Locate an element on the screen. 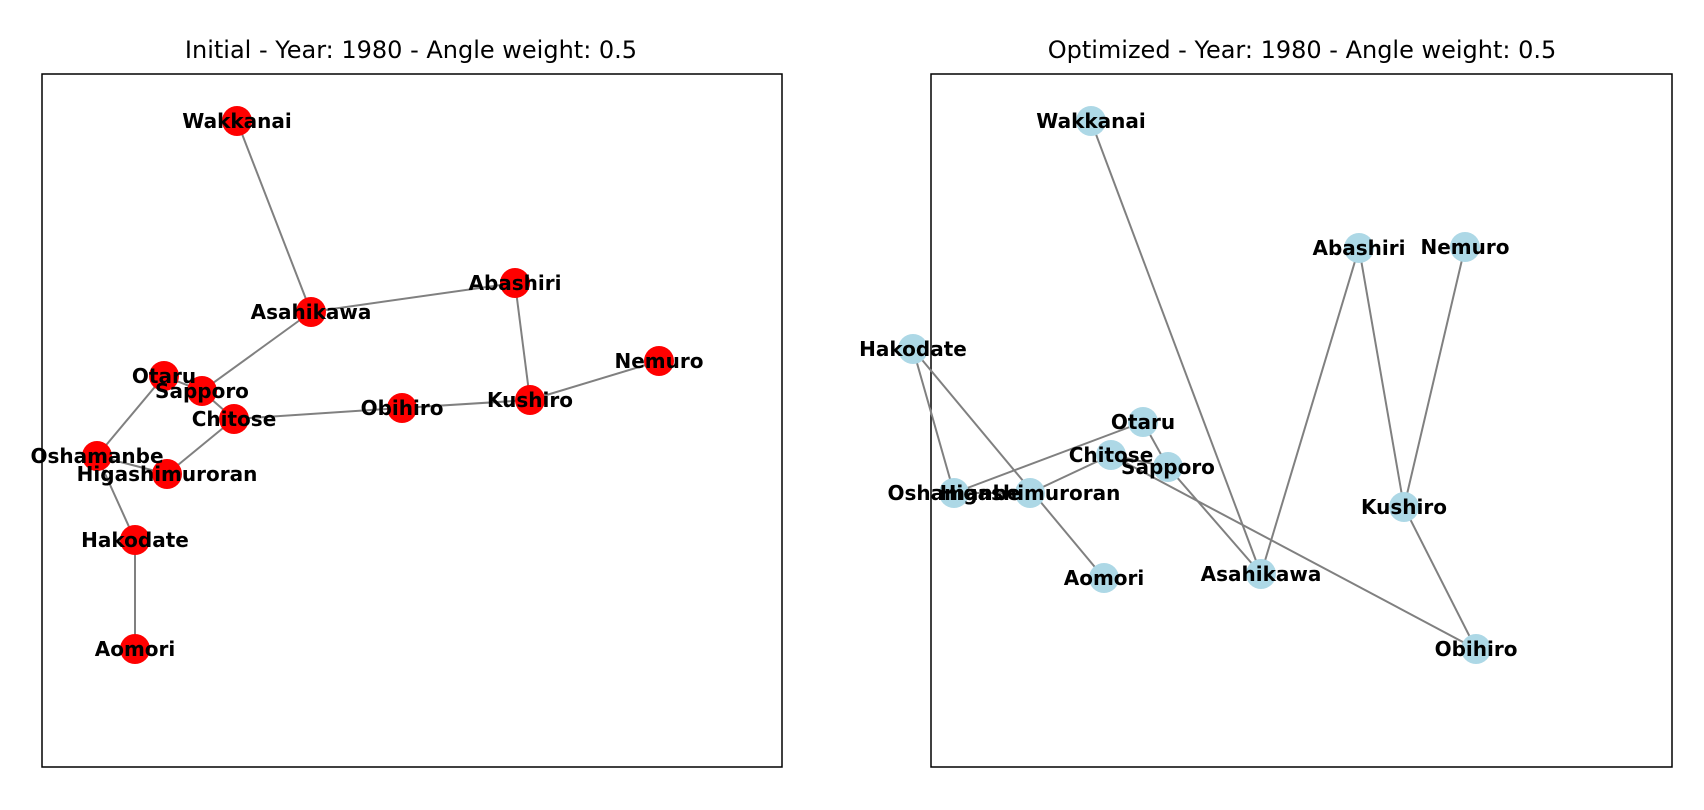 This screenshot has width=1704, height=810. optimized-node-hakodate is located at coordinates (913, 349).